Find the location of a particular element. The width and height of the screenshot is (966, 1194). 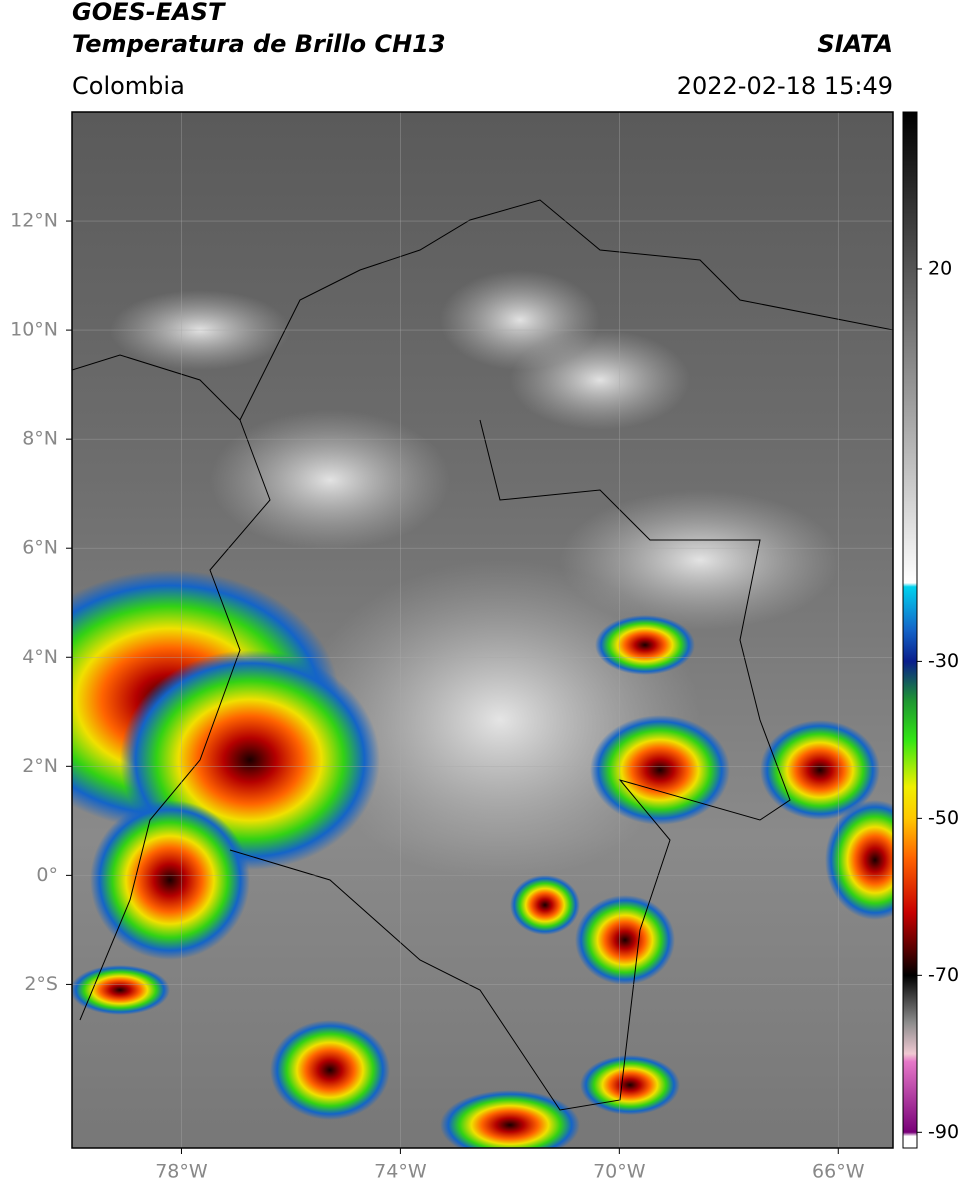

x-tick-label: 66°W is located at coordinates (838, 1172).